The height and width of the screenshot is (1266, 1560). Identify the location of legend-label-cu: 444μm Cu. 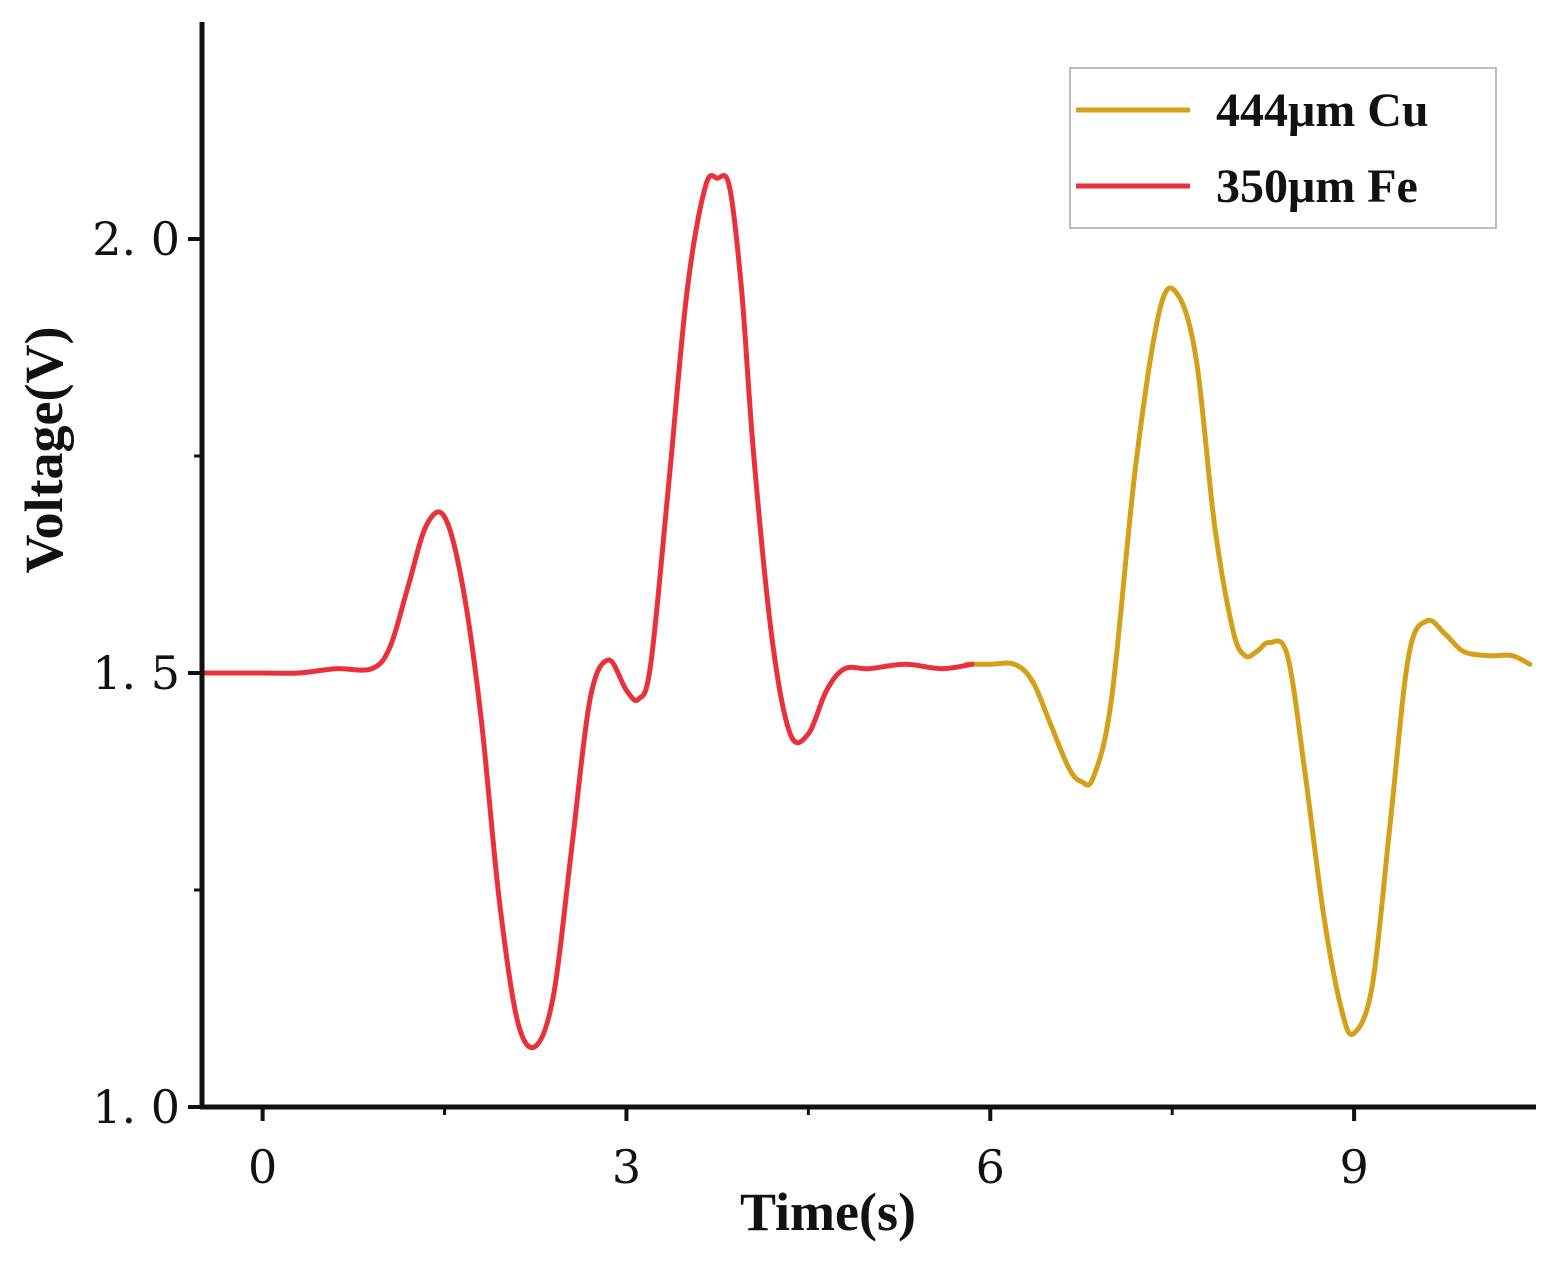
(1322, 110).